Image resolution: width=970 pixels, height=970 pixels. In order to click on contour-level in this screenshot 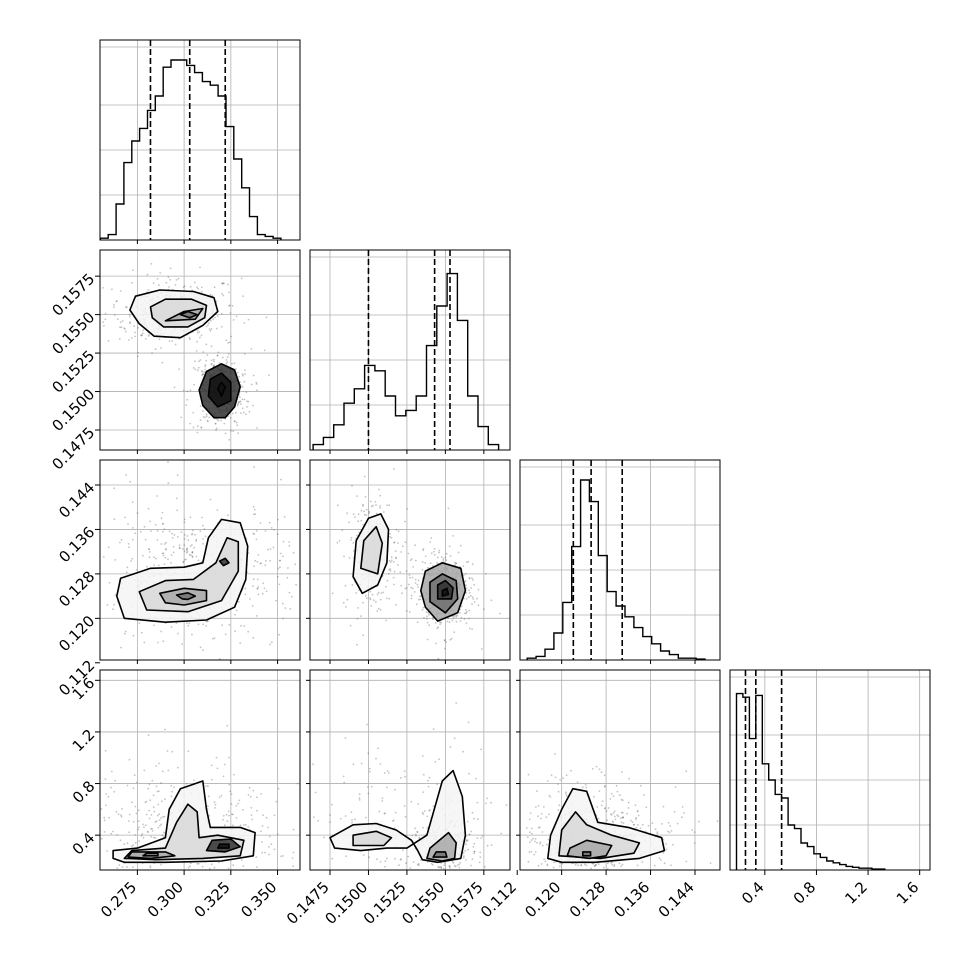, I will do `click(150, 854)`.